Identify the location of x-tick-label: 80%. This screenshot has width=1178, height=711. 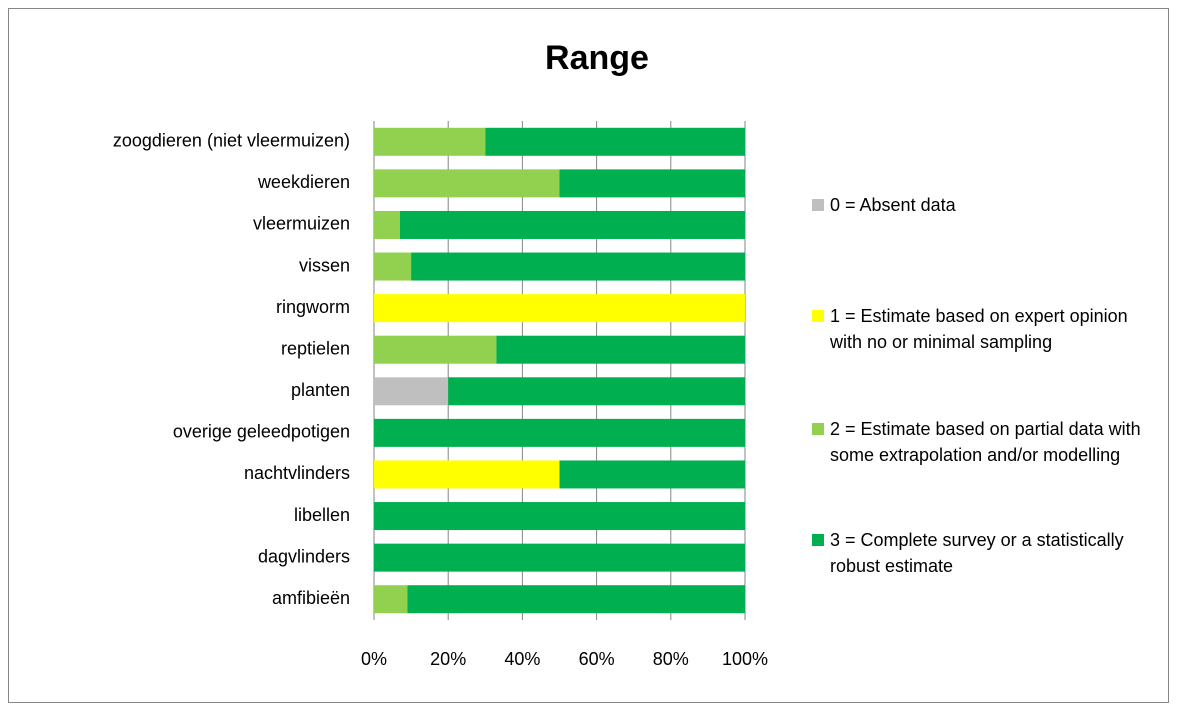
(671, 659).